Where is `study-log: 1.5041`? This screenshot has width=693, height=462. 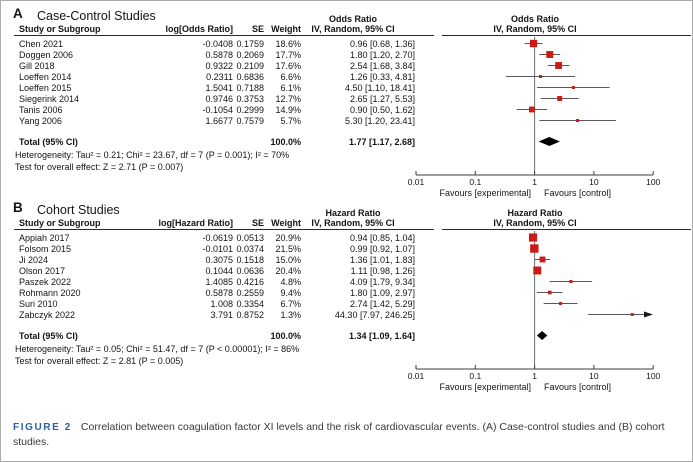 study-log: 1.5041 is located at coordinates (219, 88).